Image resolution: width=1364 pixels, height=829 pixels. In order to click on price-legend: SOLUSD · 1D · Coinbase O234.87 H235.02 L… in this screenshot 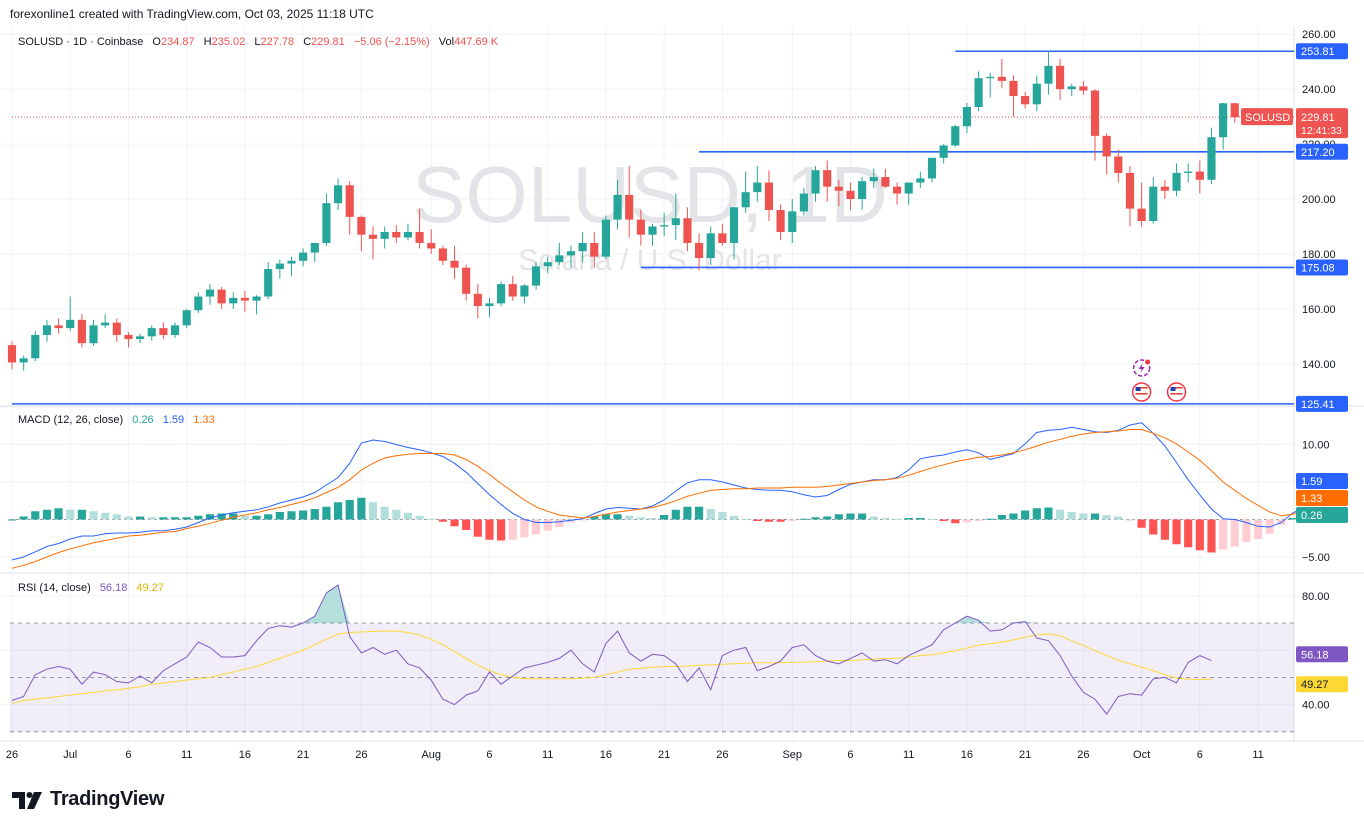, I will do `click(261, 42)`.